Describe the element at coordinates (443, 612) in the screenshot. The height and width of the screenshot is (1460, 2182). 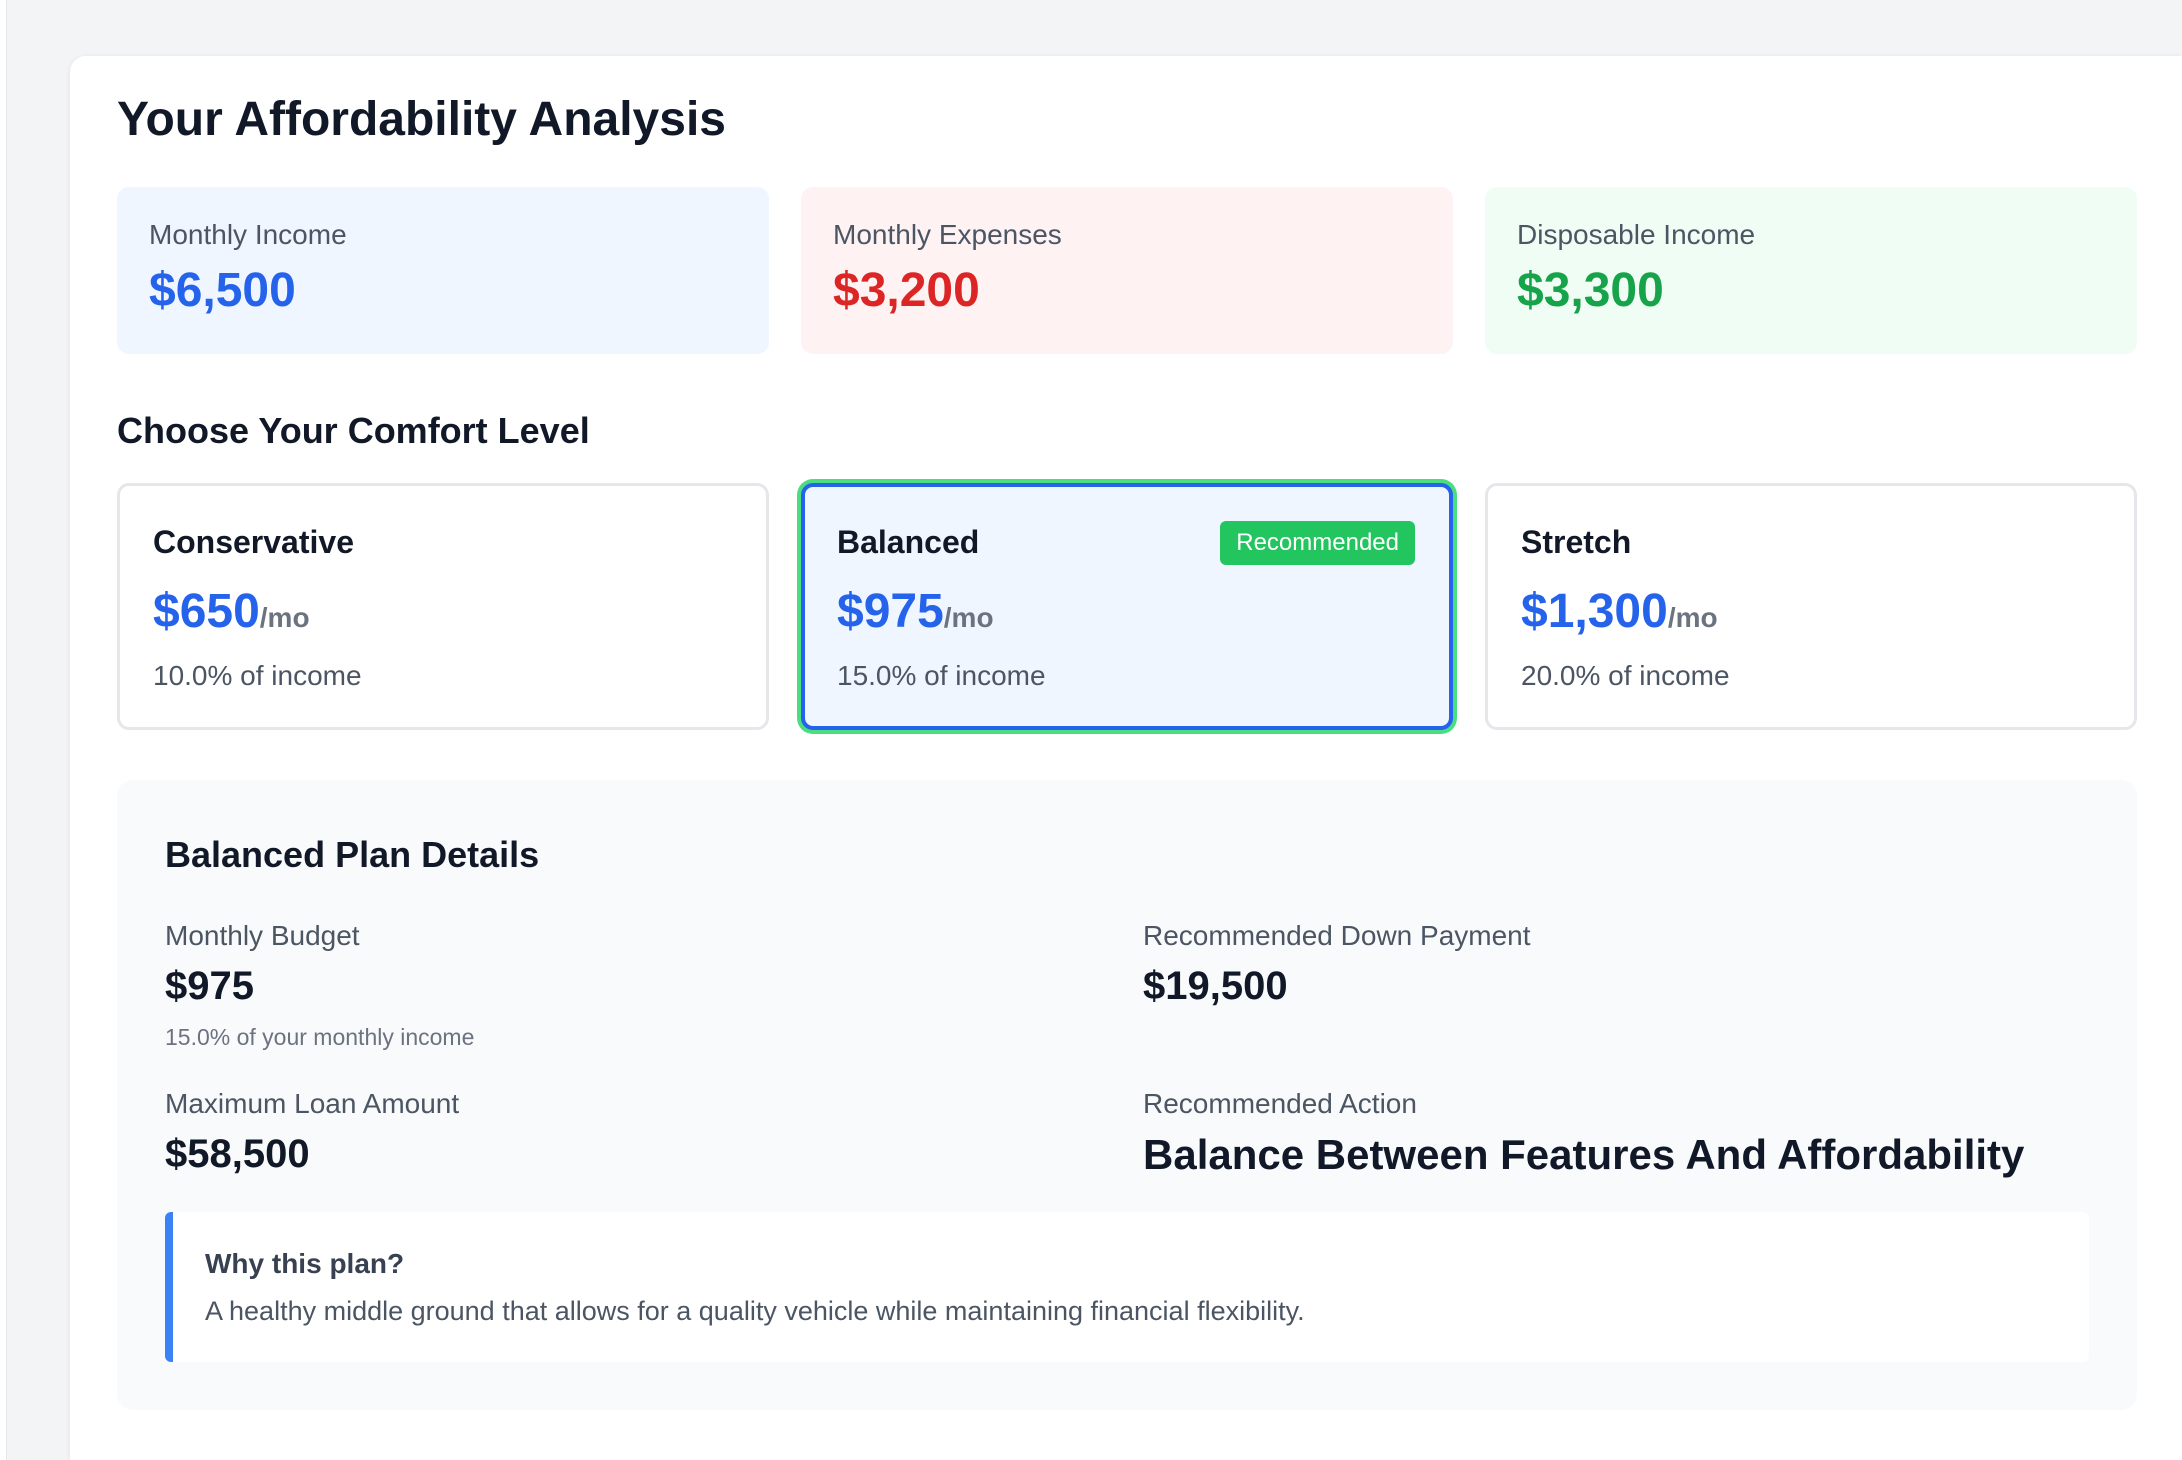
I see `plan-price: $650/mo` at that location.